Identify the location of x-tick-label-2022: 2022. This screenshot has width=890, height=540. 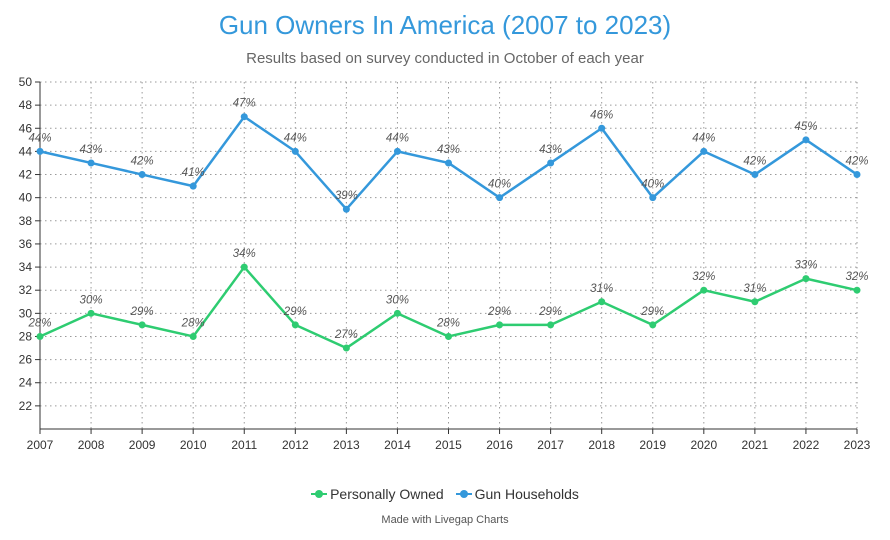
(806, 445).